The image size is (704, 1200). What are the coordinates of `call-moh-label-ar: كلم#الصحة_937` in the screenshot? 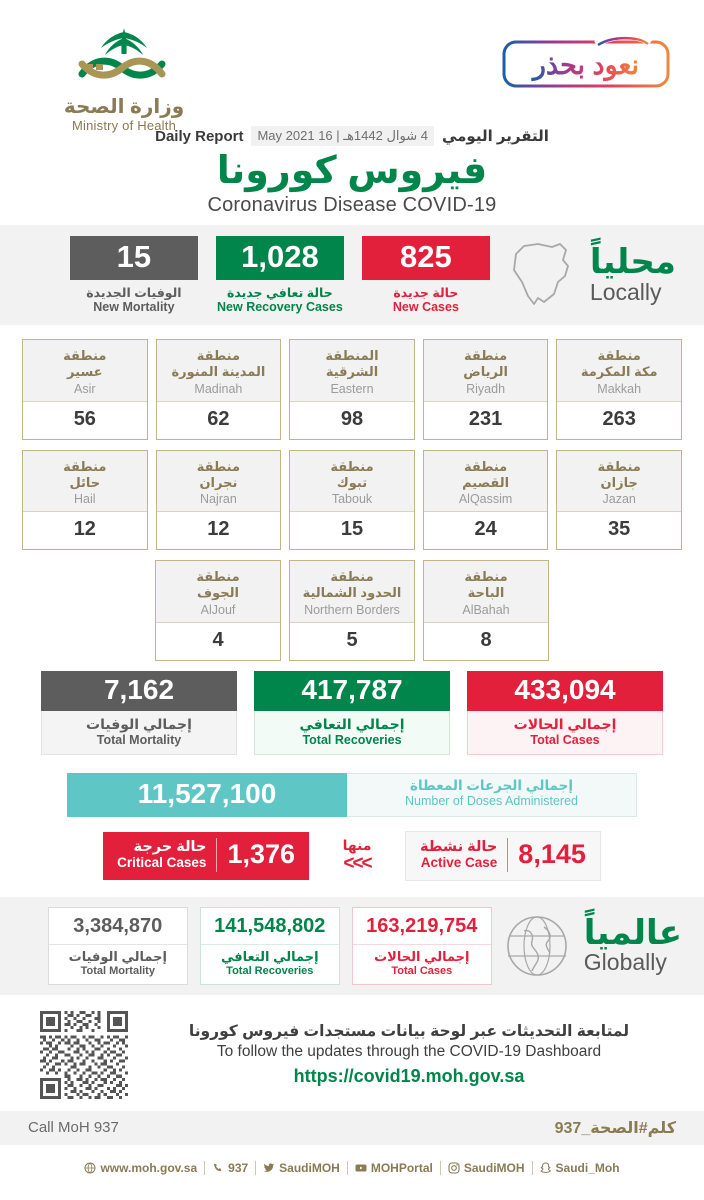 It's located at (615, 1128).